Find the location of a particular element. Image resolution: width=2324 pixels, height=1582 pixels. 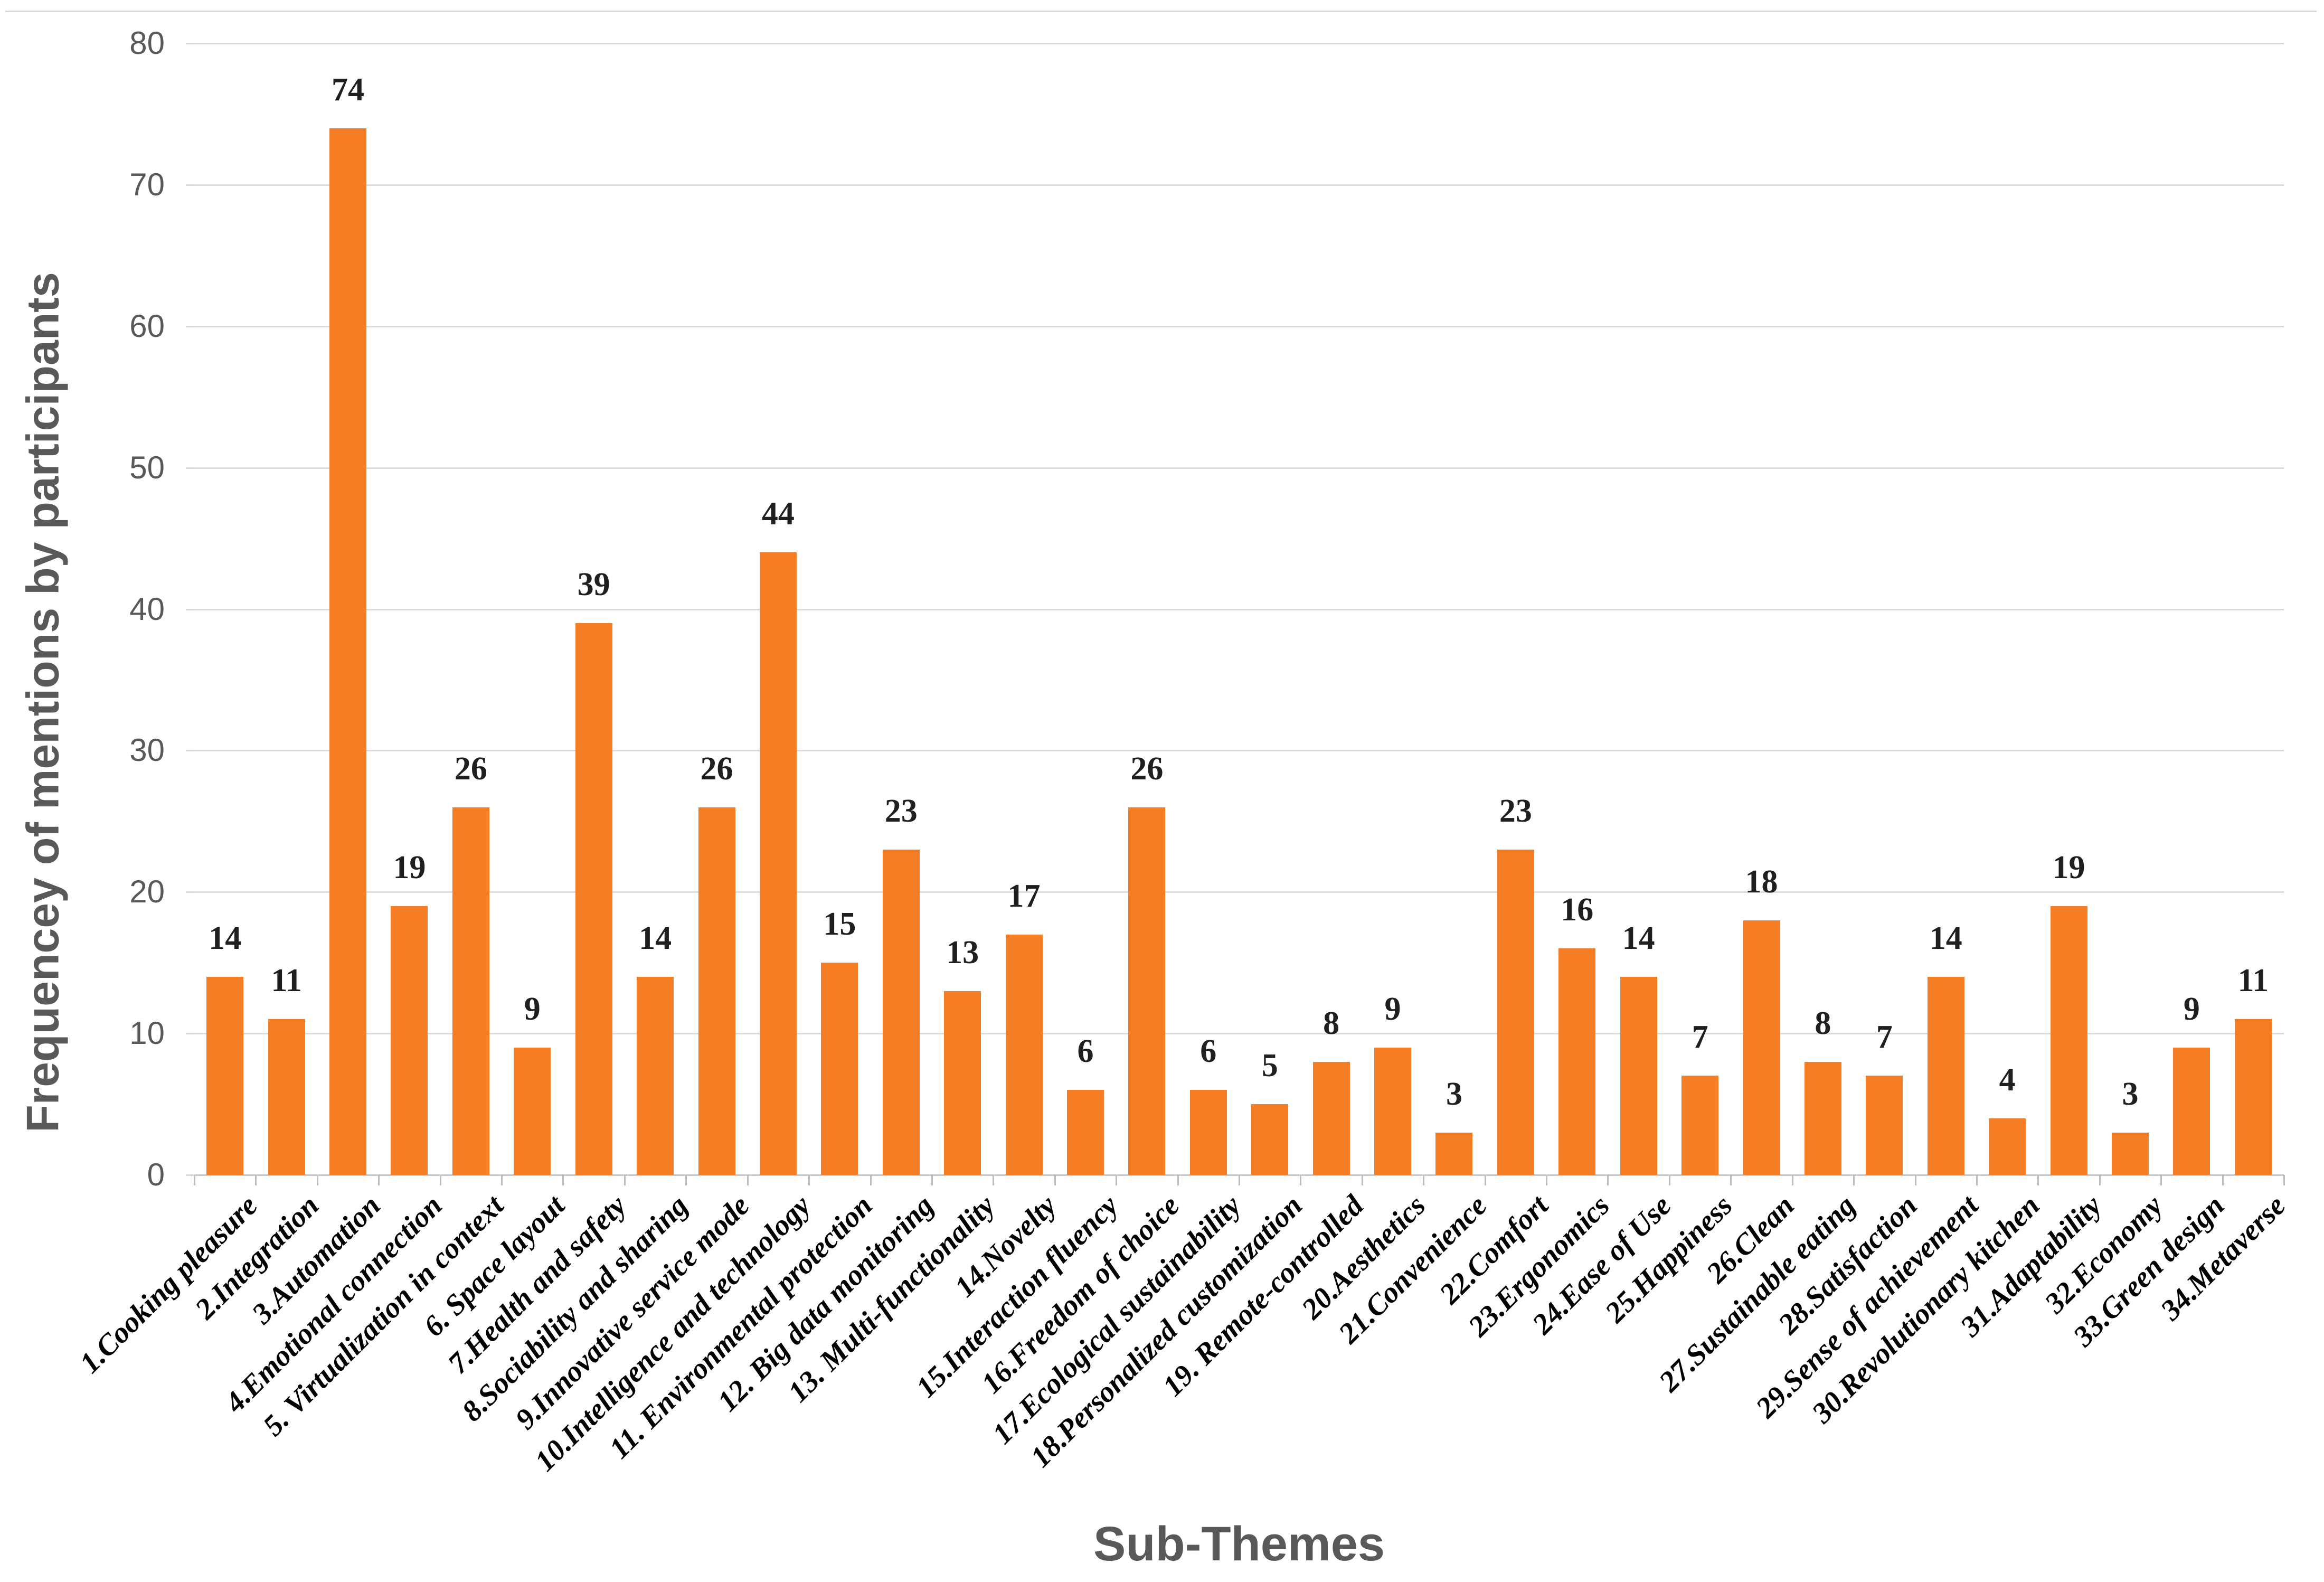

x-axis-title: Sub-Themes is located at coordinates (1239, 1544).